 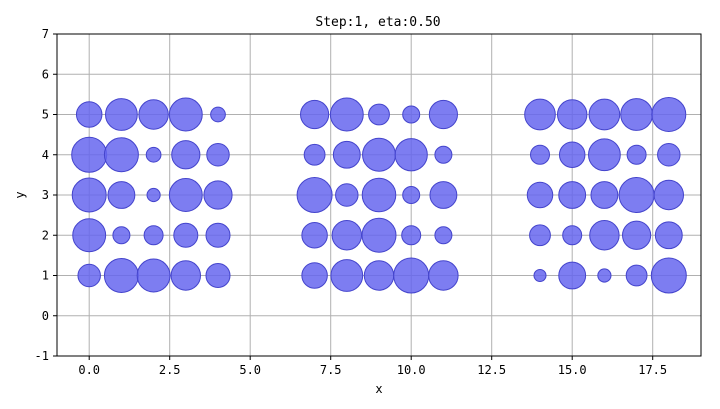 I want to click on y-axis-label: y, so click(x=20, y=194).